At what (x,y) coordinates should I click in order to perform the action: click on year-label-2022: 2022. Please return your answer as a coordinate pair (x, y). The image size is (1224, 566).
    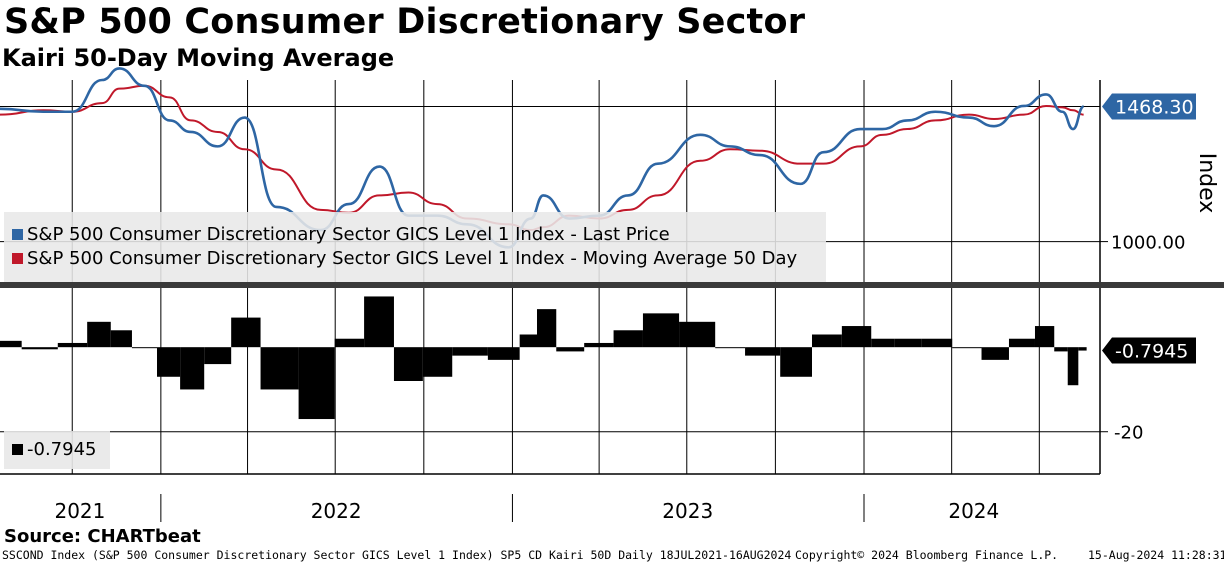
    Looking at the image, I should click on (336, 511).